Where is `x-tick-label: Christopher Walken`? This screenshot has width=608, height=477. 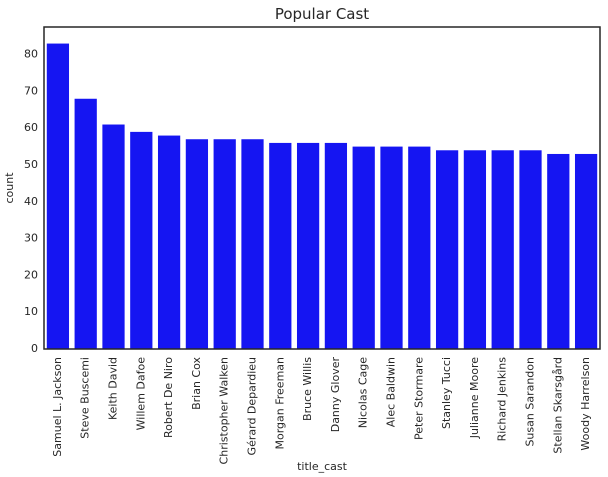
x-tick-label: Christopher Walken is located at coordinates (224, 410).